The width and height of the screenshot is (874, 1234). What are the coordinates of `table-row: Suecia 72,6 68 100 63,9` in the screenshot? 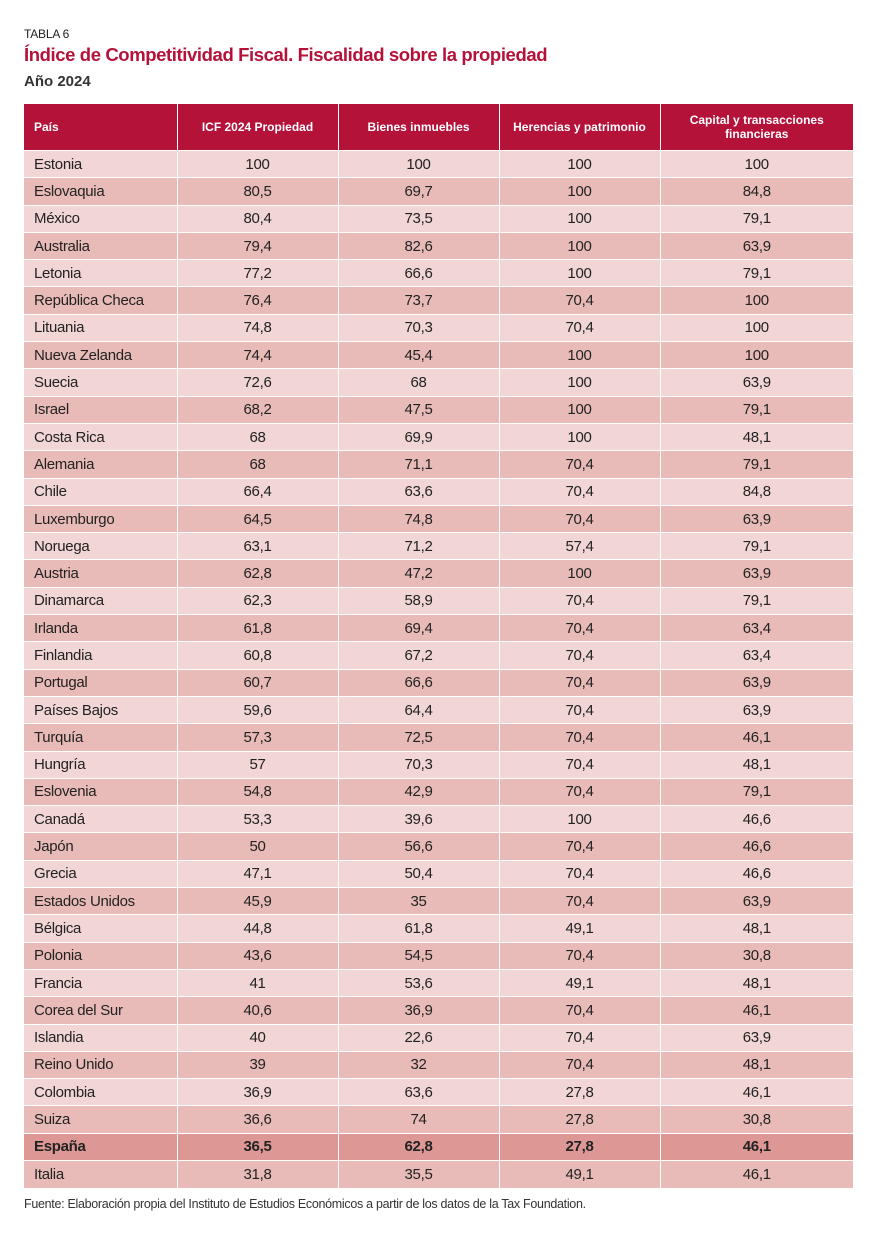 It's located at (438, 382).